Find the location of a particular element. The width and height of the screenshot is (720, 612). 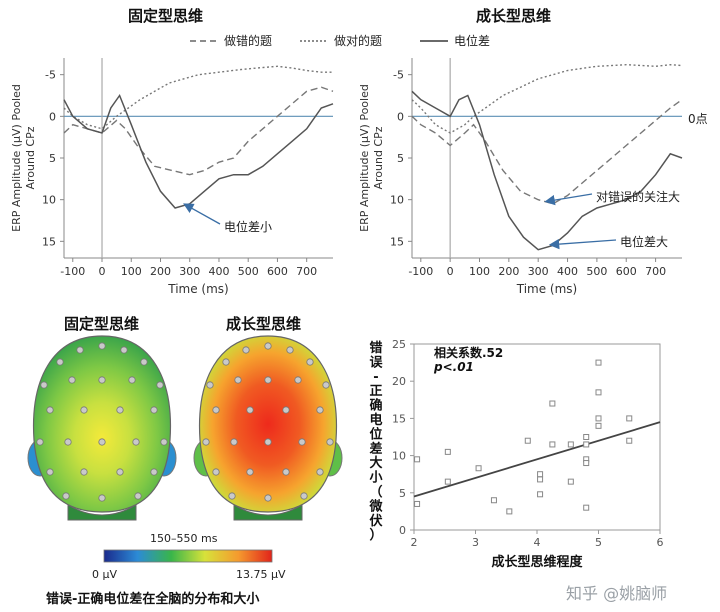

y-axis-label-char: 电 is located at coordinates (375, 420).